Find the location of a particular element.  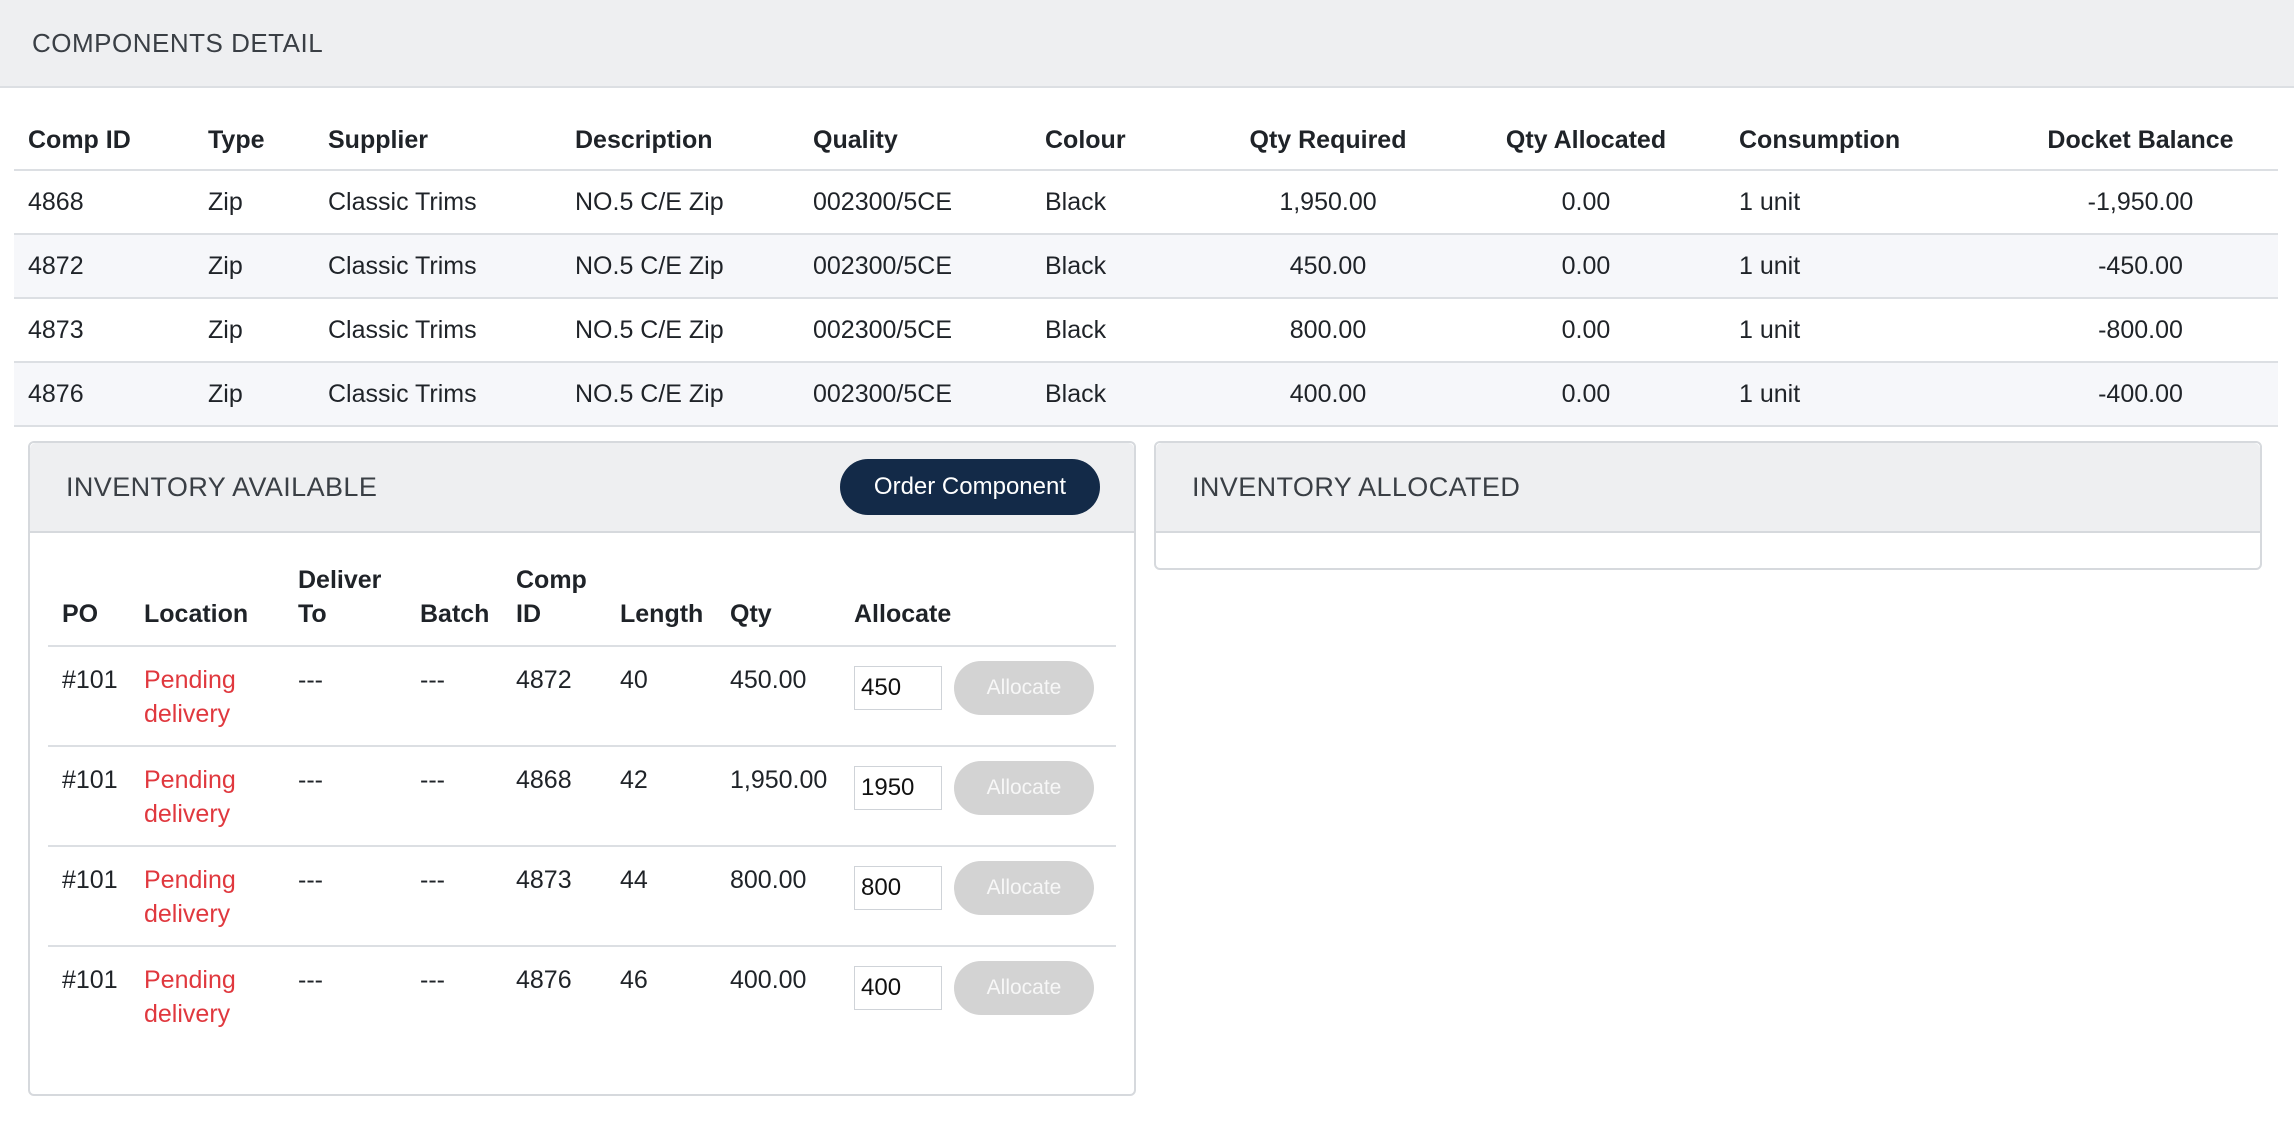

docket-balance-cell: -400.00 is located at coordinates (2140, 394).